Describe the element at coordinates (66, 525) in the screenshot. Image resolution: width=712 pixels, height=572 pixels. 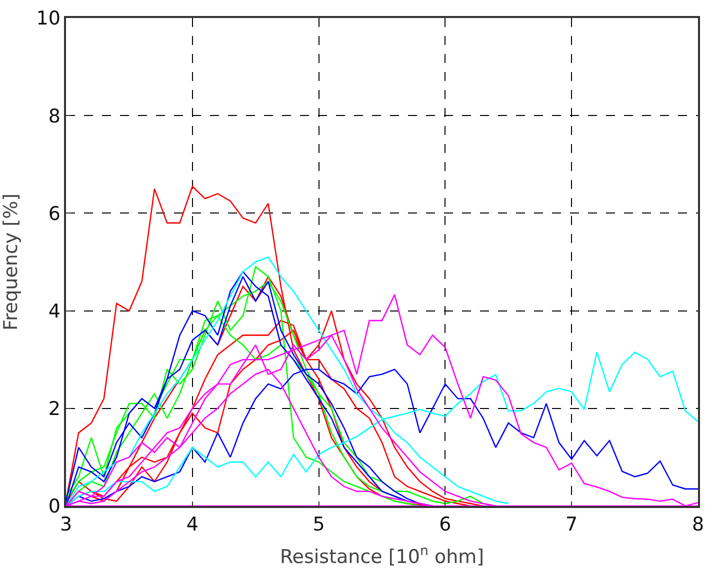
I see `x-tick-label: 3` at that location.